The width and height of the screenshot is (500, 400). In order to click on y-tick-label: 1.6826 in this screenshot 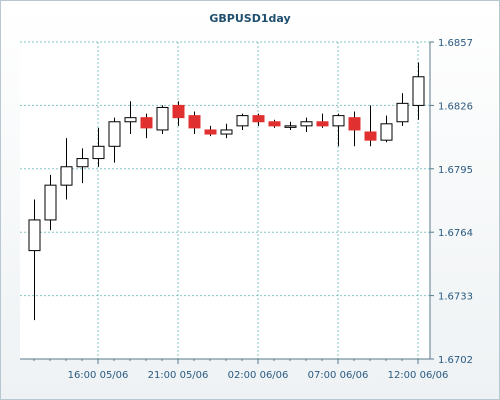, I will do `click(455, 106)`.